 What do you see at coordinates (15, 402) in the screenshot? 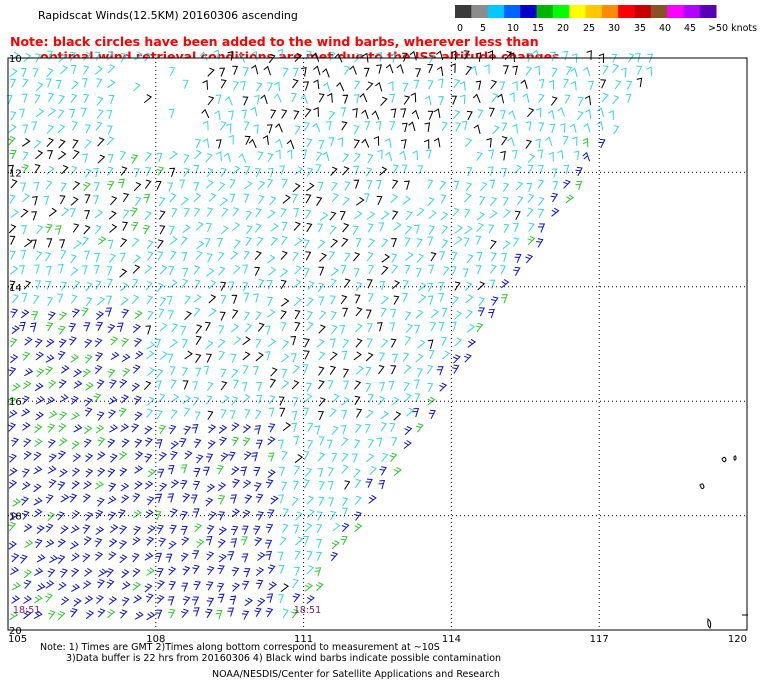
I see `latitude-tick-label: 16` at bounding box center [15, 402].